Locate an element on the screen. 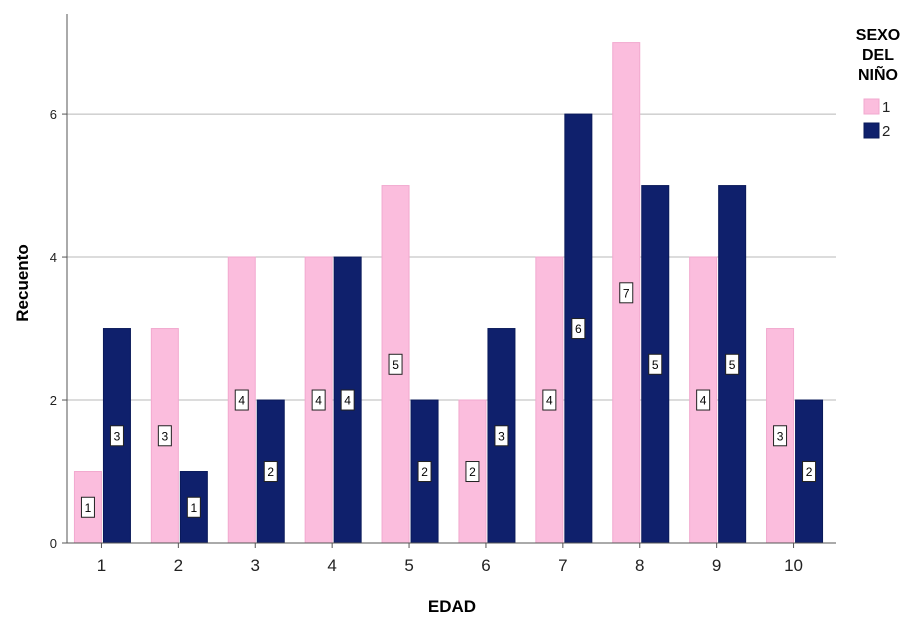 The height and width of the screenshot is (617, 909). x-tick-label: 7 is located at coordinates (562, 565).